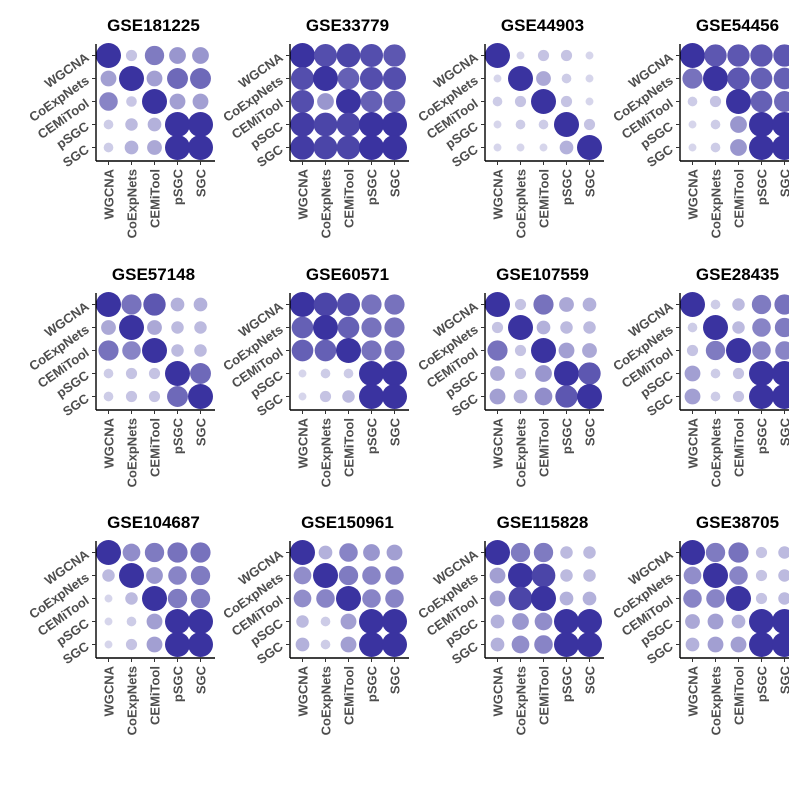  What do you see at coordinates (737, 25) in the screenshot?
I see `panel-title: GSE54456` at bounding box center [737, 25].